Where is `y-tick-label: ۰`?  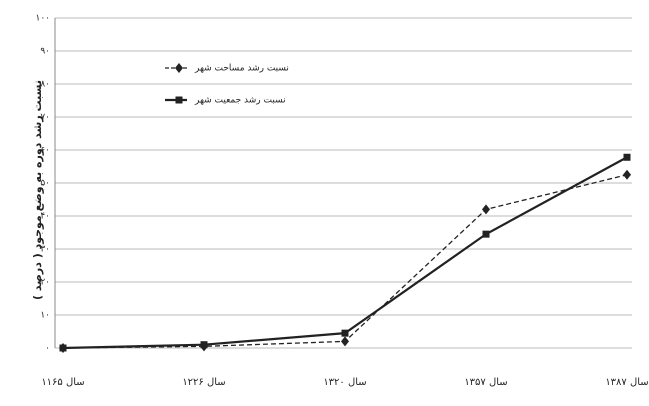 y-tick-label: ۰ is located at coordinates (47, 349).